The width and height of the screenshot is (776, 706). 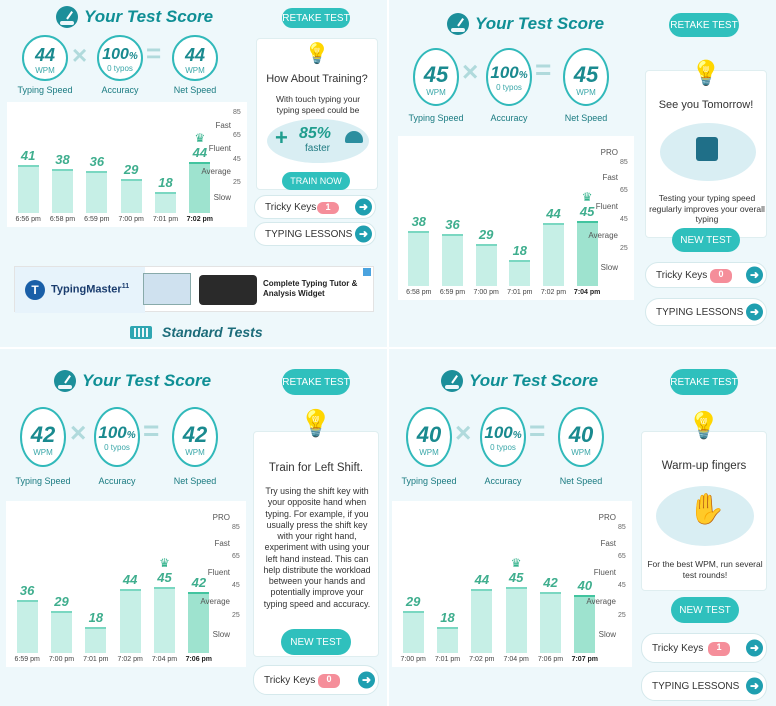 What do you see at coordinates (328, 208) in the screenshot?
I see `tricky-keys-count: 1` at bounding box center [328, 208].